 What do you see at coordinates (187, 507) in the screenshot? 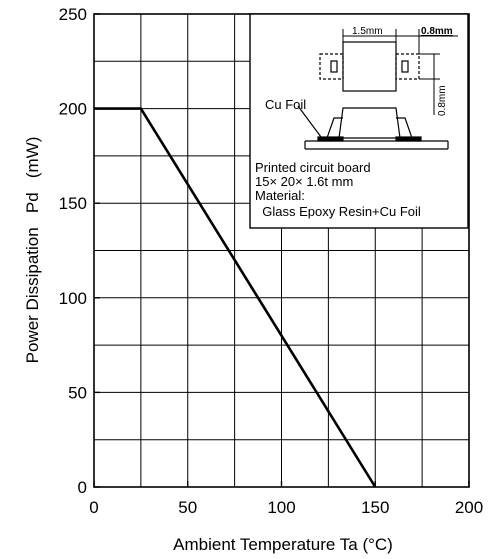
I see `x-tick-label: 50` at bounding box center [187, 507].